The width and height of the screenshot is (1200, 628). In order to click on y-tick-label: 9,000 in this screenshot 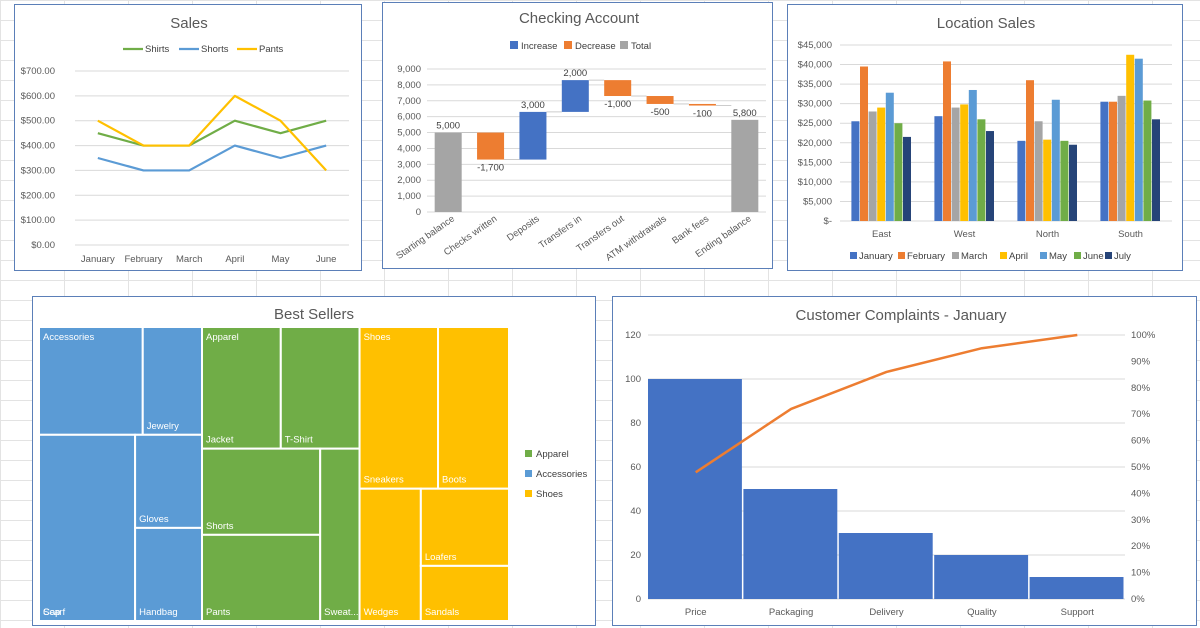, I will do `click(409, 69)`.